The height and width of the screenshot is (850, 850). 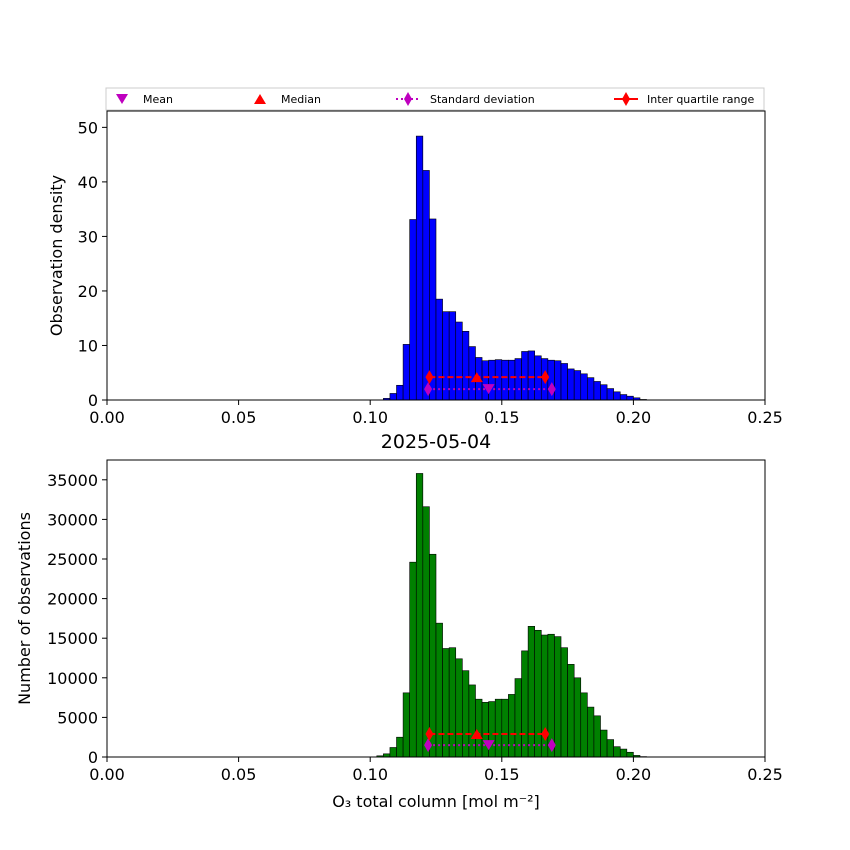 I want to click on top-x-tick-label: 0.15, so click(x=502, y=417).